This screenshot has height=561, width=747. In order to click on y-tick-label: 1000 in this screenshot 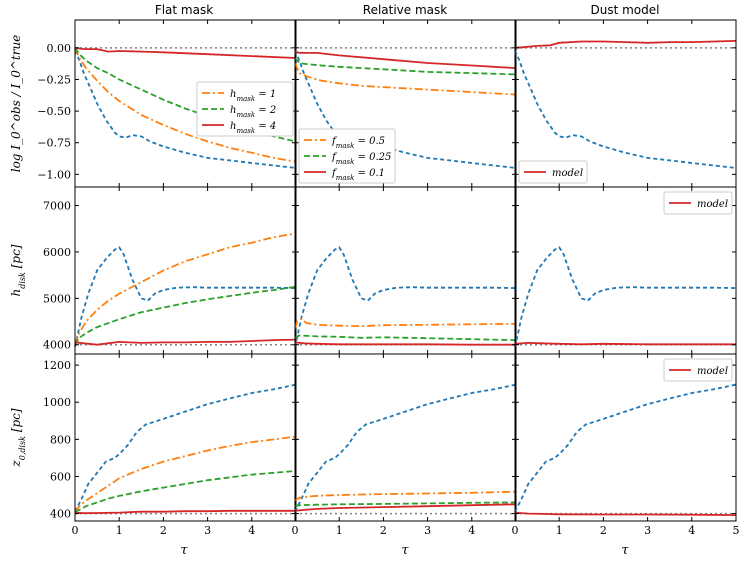, I will do `click(57, 402)`.